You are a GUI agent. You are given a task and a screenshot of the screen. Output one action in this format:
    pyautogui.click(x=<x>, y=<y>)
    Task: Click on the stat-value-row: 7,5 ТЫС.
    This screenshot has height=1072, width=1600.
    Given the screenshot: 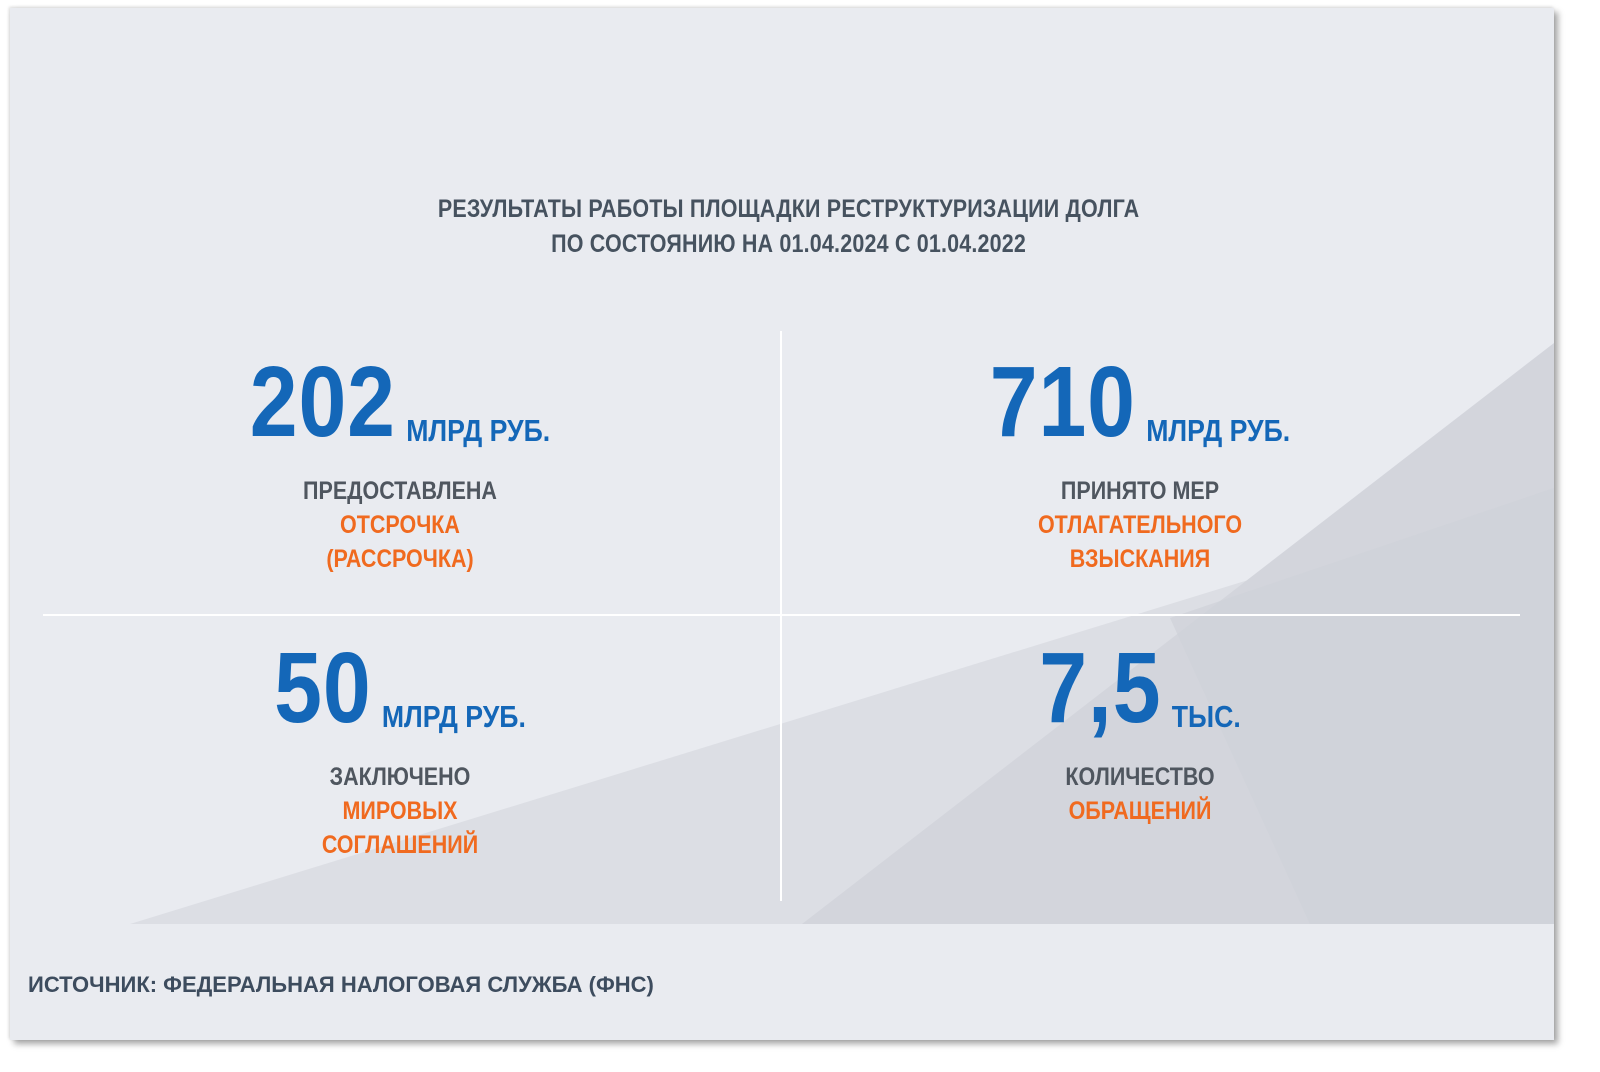 What is the action you would take?
    pyautogui.click(x=1140, y=688)
    